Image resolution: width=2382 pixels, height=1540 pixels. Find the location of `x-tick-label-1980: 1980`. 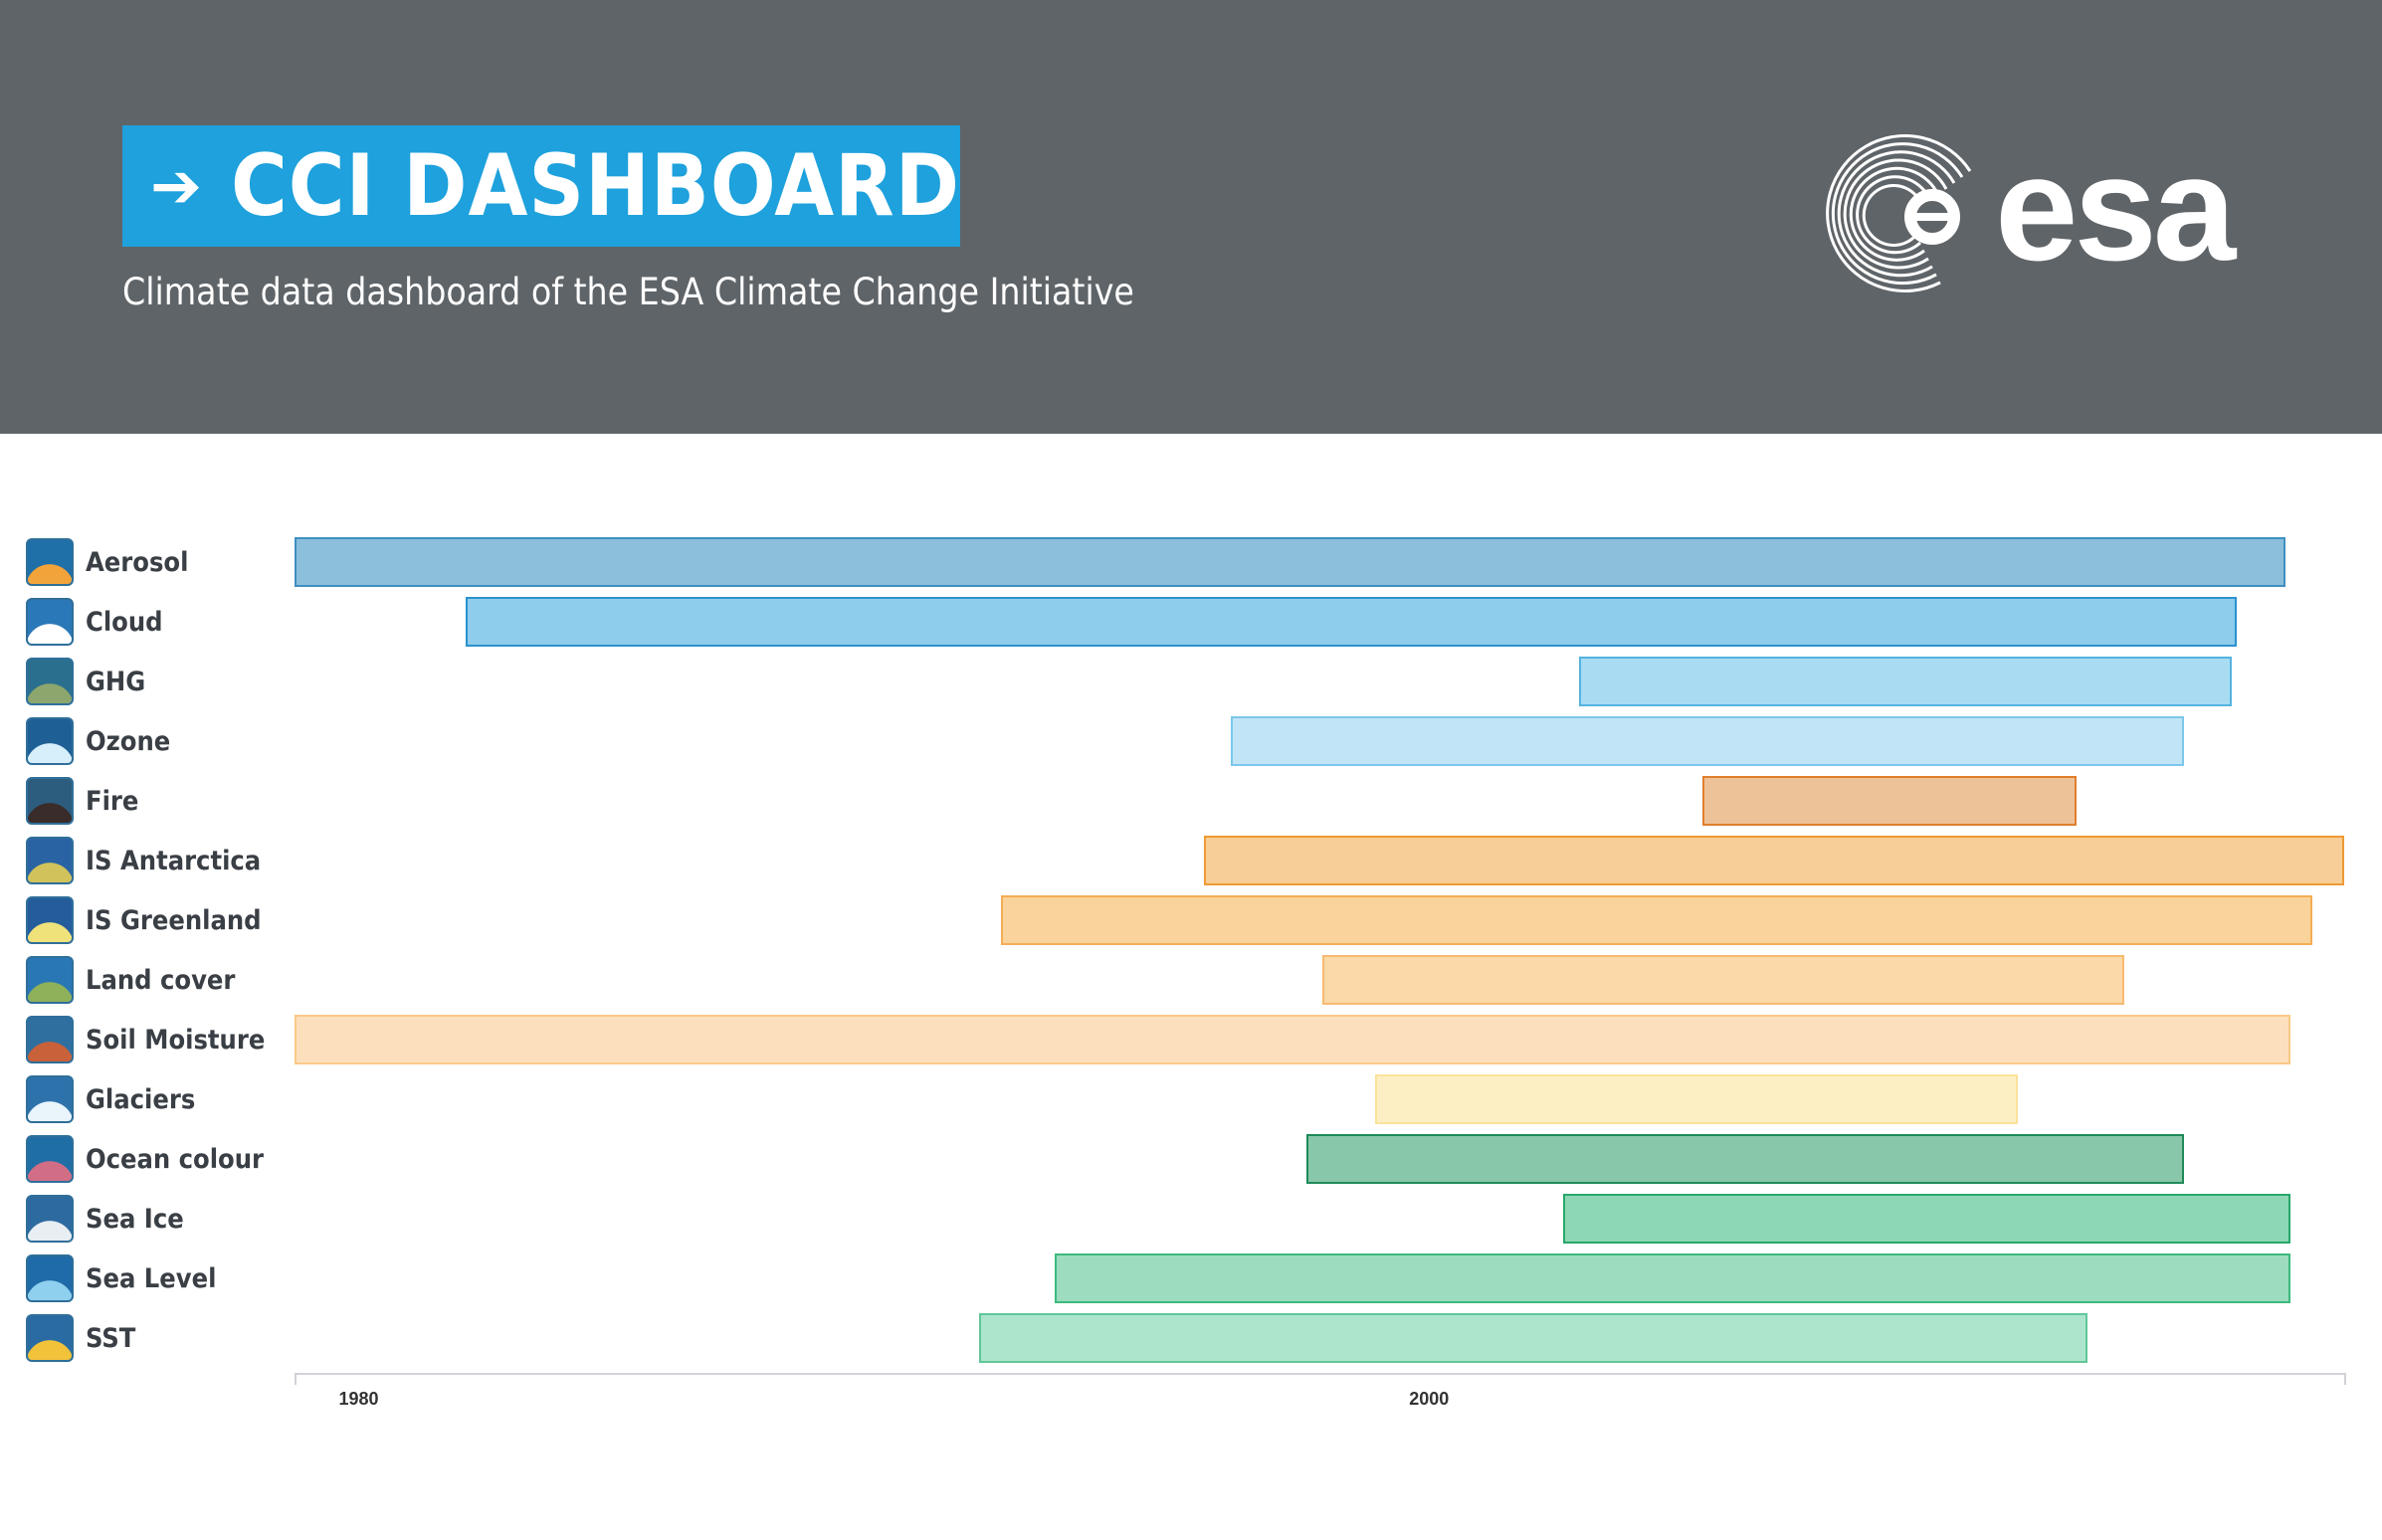

x-tick-label-1980: 1980 is located at coordinates (358, 1399).